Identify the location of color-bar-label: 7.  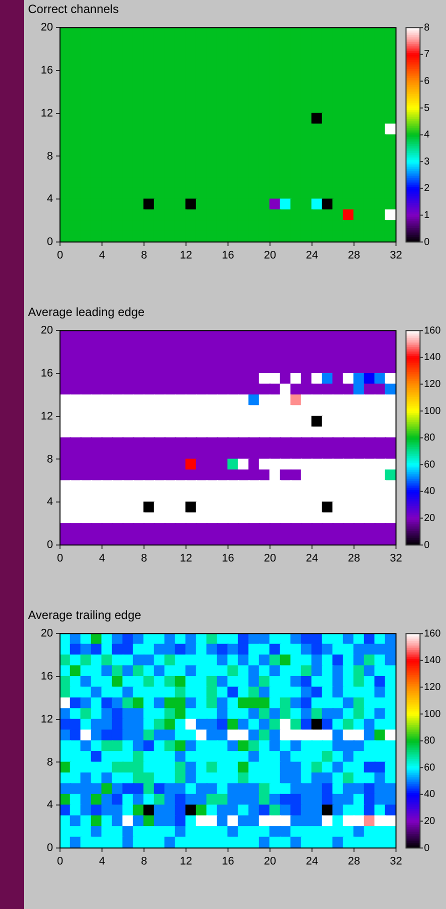
(427, 54).